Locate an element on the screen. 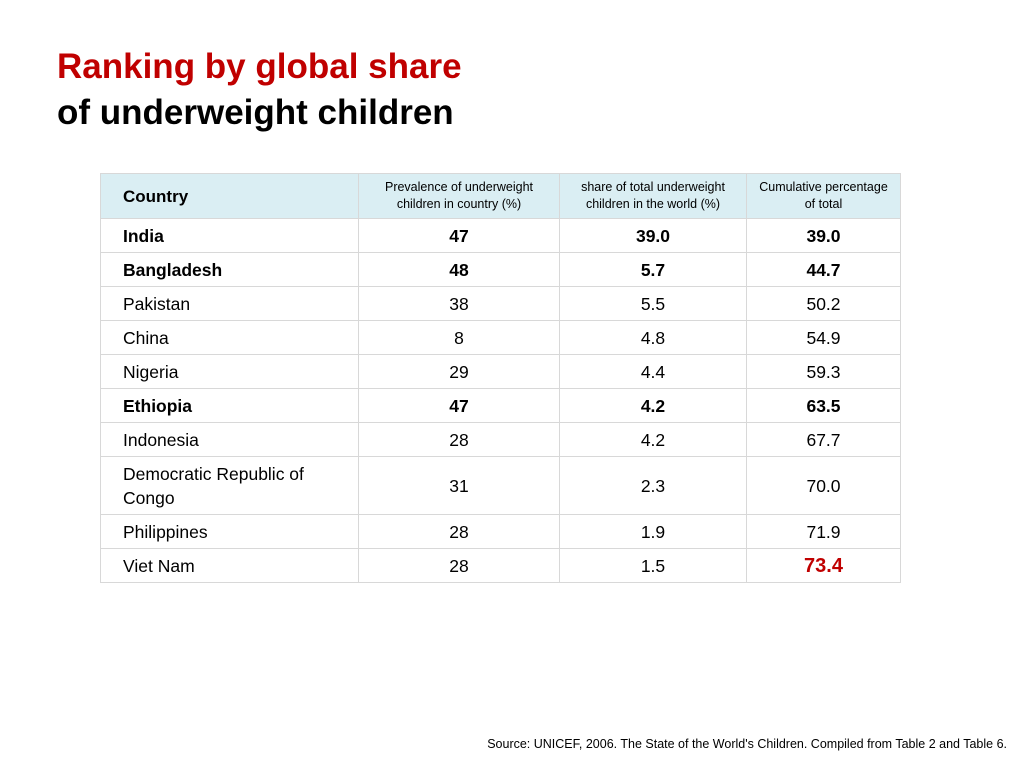  cell-country: Indonesia is located at coordinates (229, 439).